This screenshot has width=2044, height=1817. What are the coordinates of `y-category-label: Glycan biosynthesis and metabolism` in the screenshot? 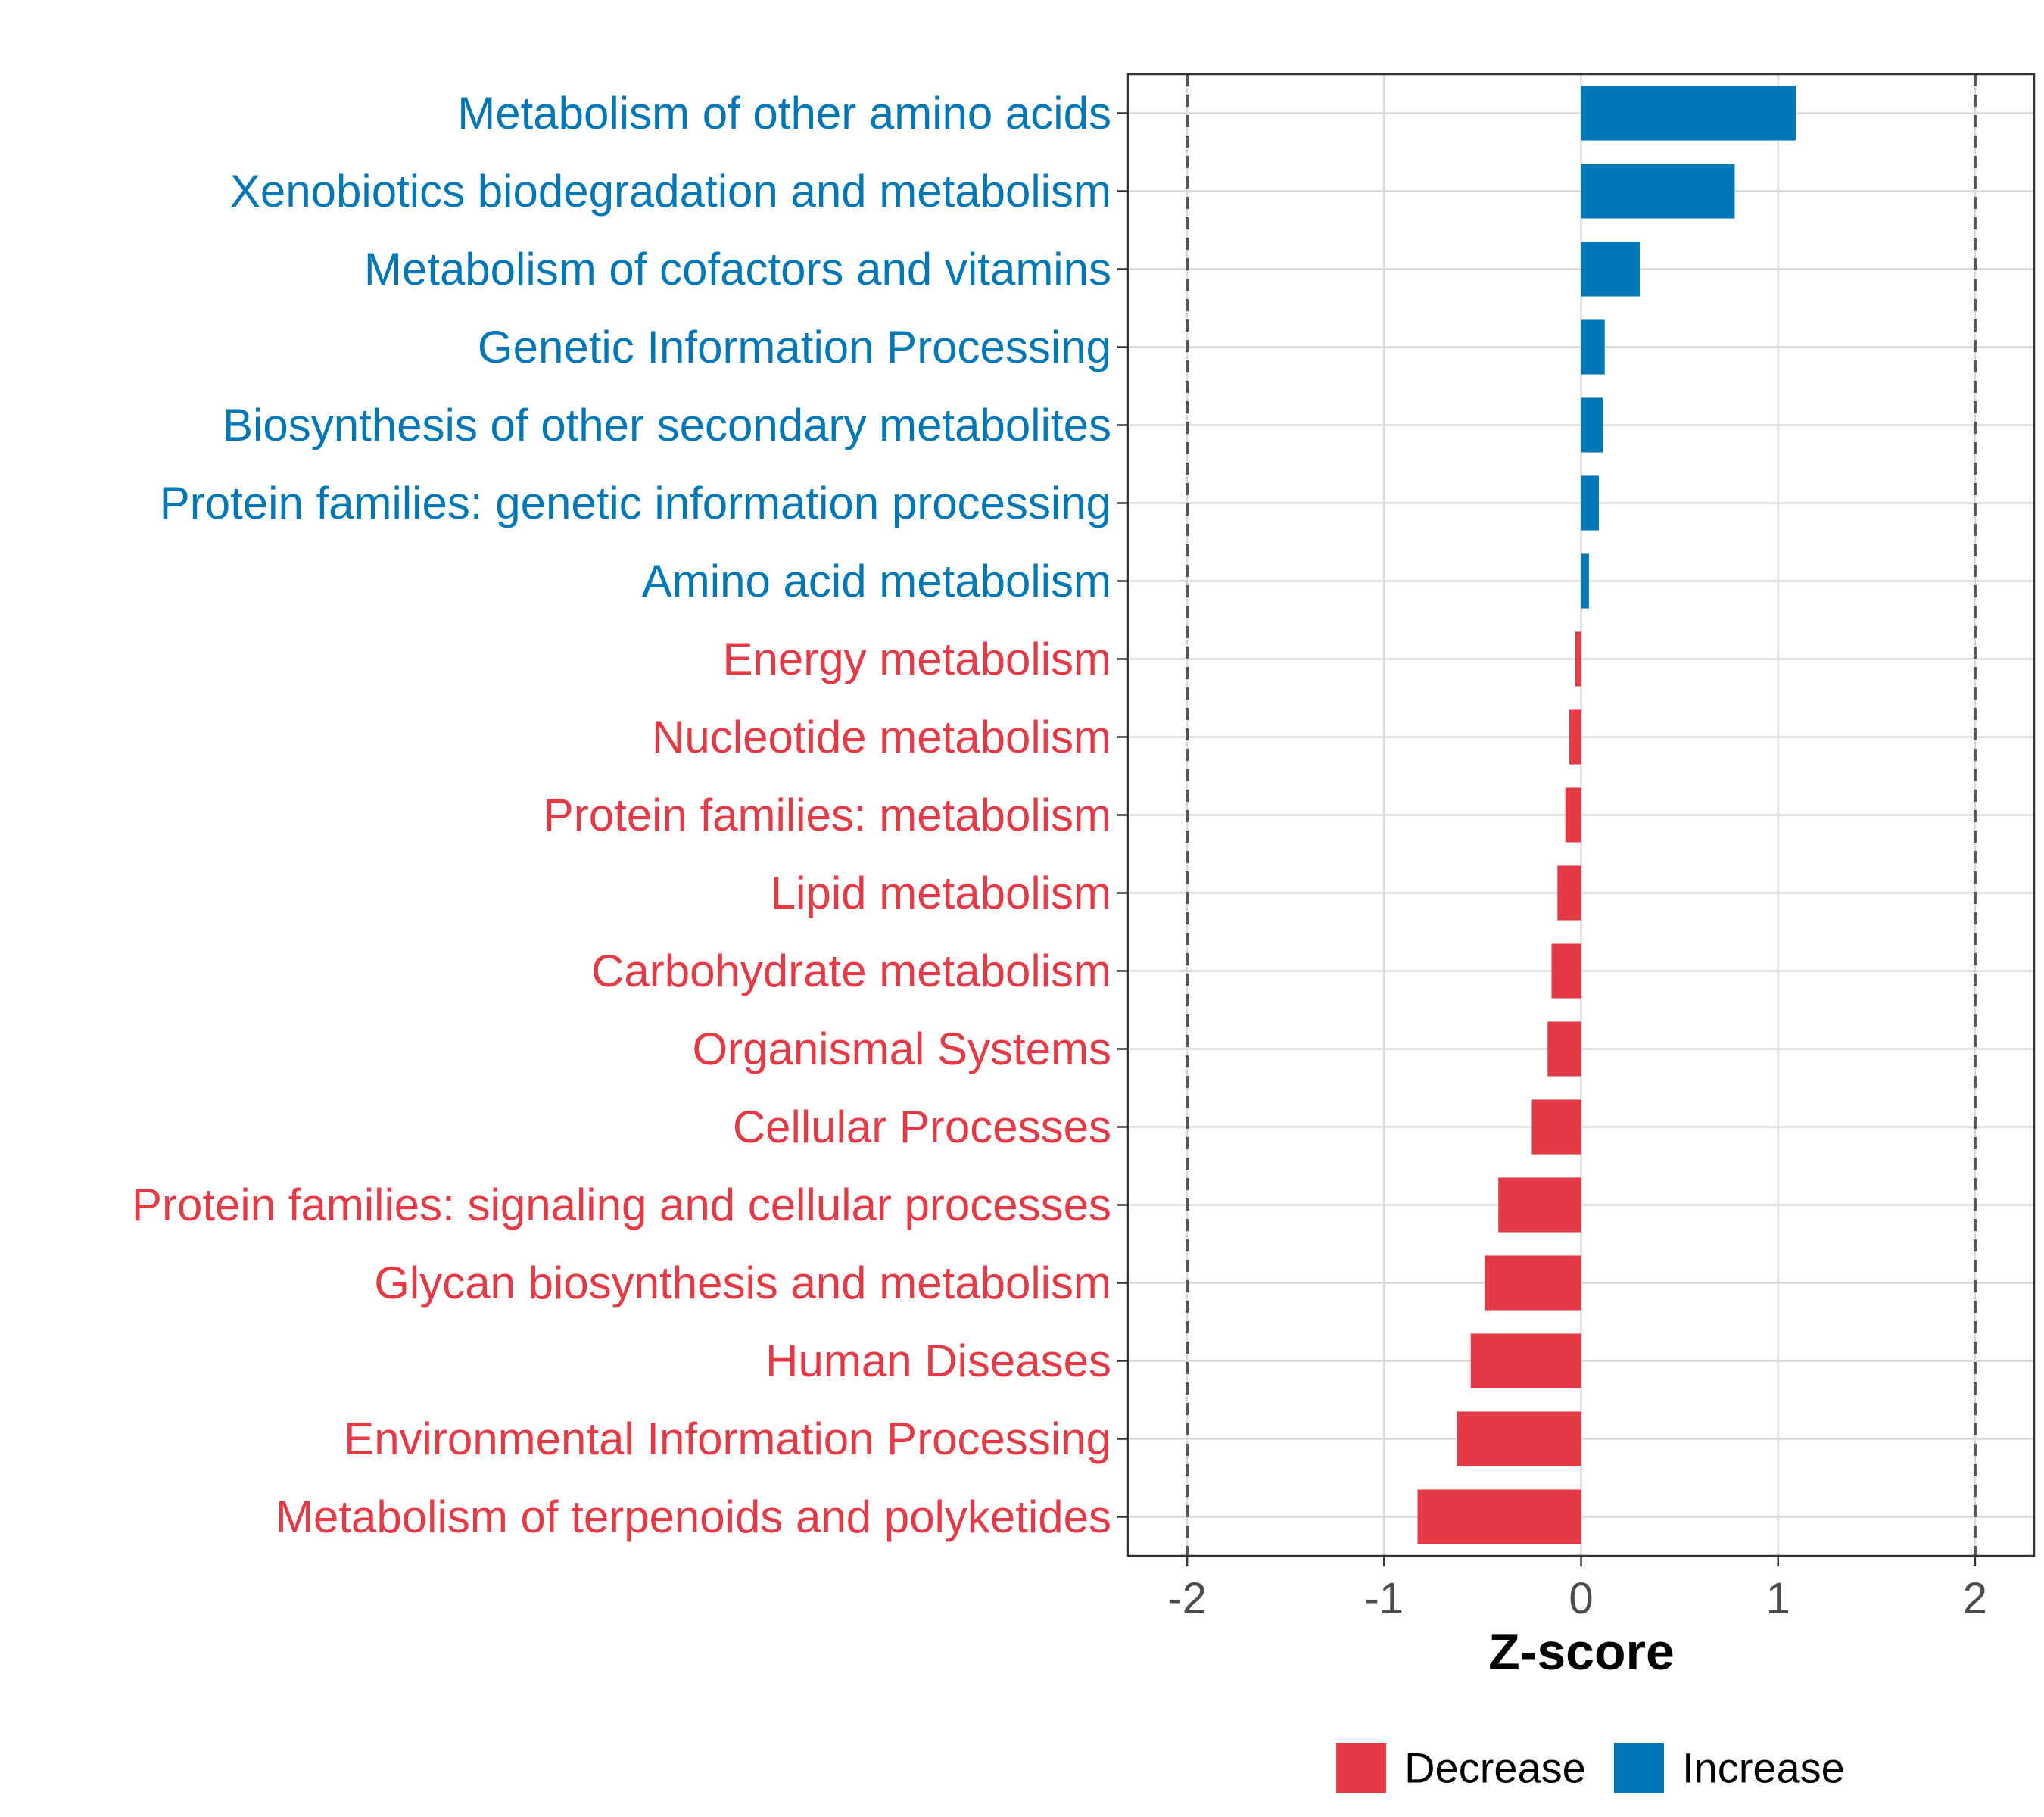 It's located at (742, 1283).